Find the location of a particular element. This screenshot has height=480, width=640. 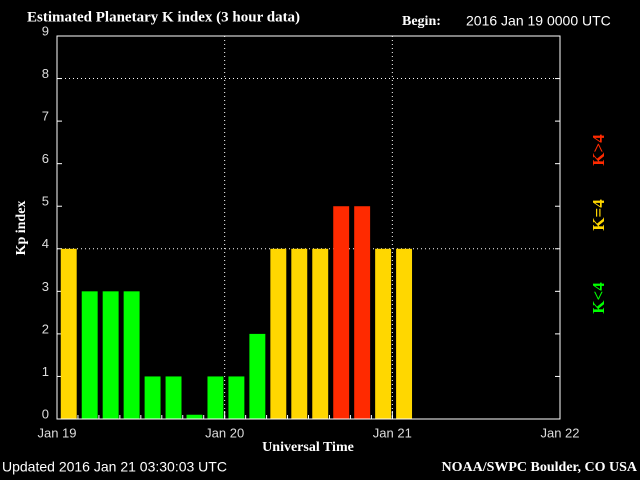

begin-value: 2016 Jan 19 0000 UTC is located at coordinates (538, 21).